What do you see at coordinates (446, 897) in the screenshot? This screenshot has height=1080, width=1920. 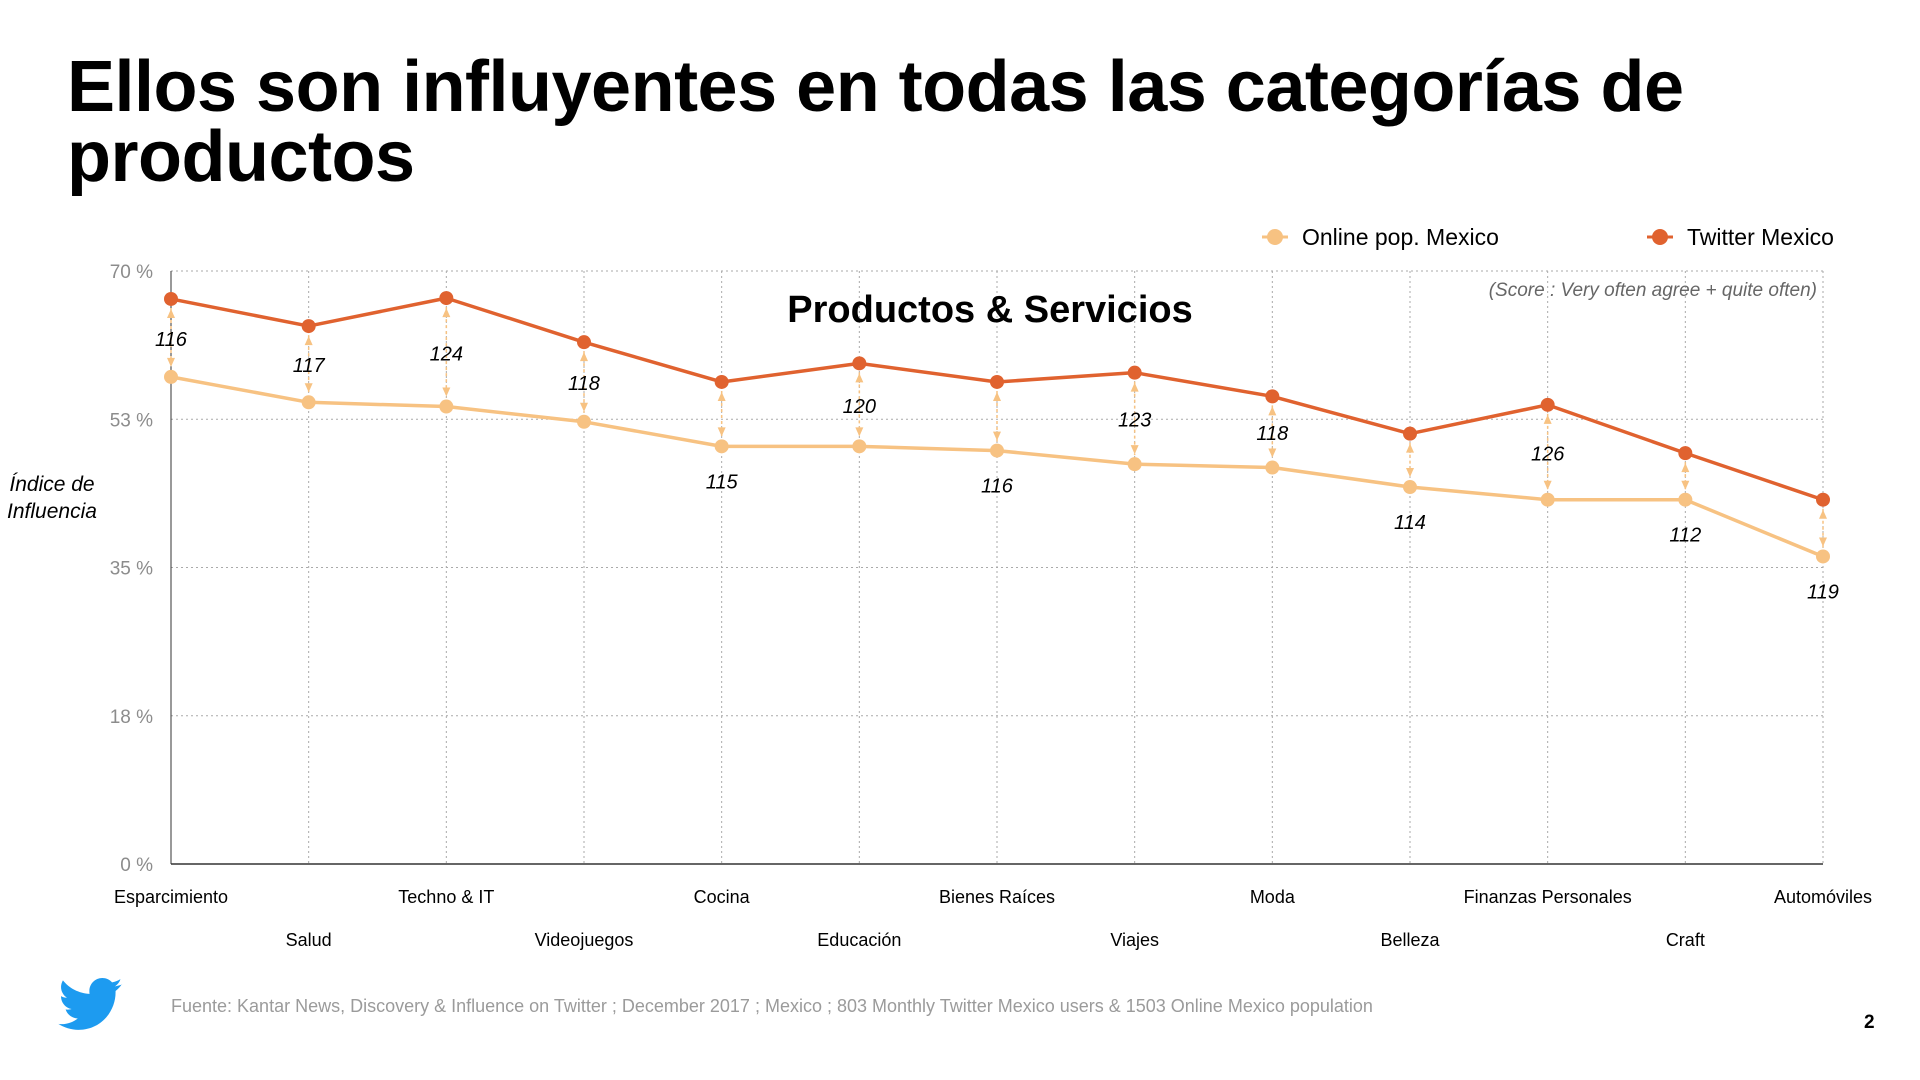 I see `x-category-label: Techno & IT` at bounding box center [446, 897].